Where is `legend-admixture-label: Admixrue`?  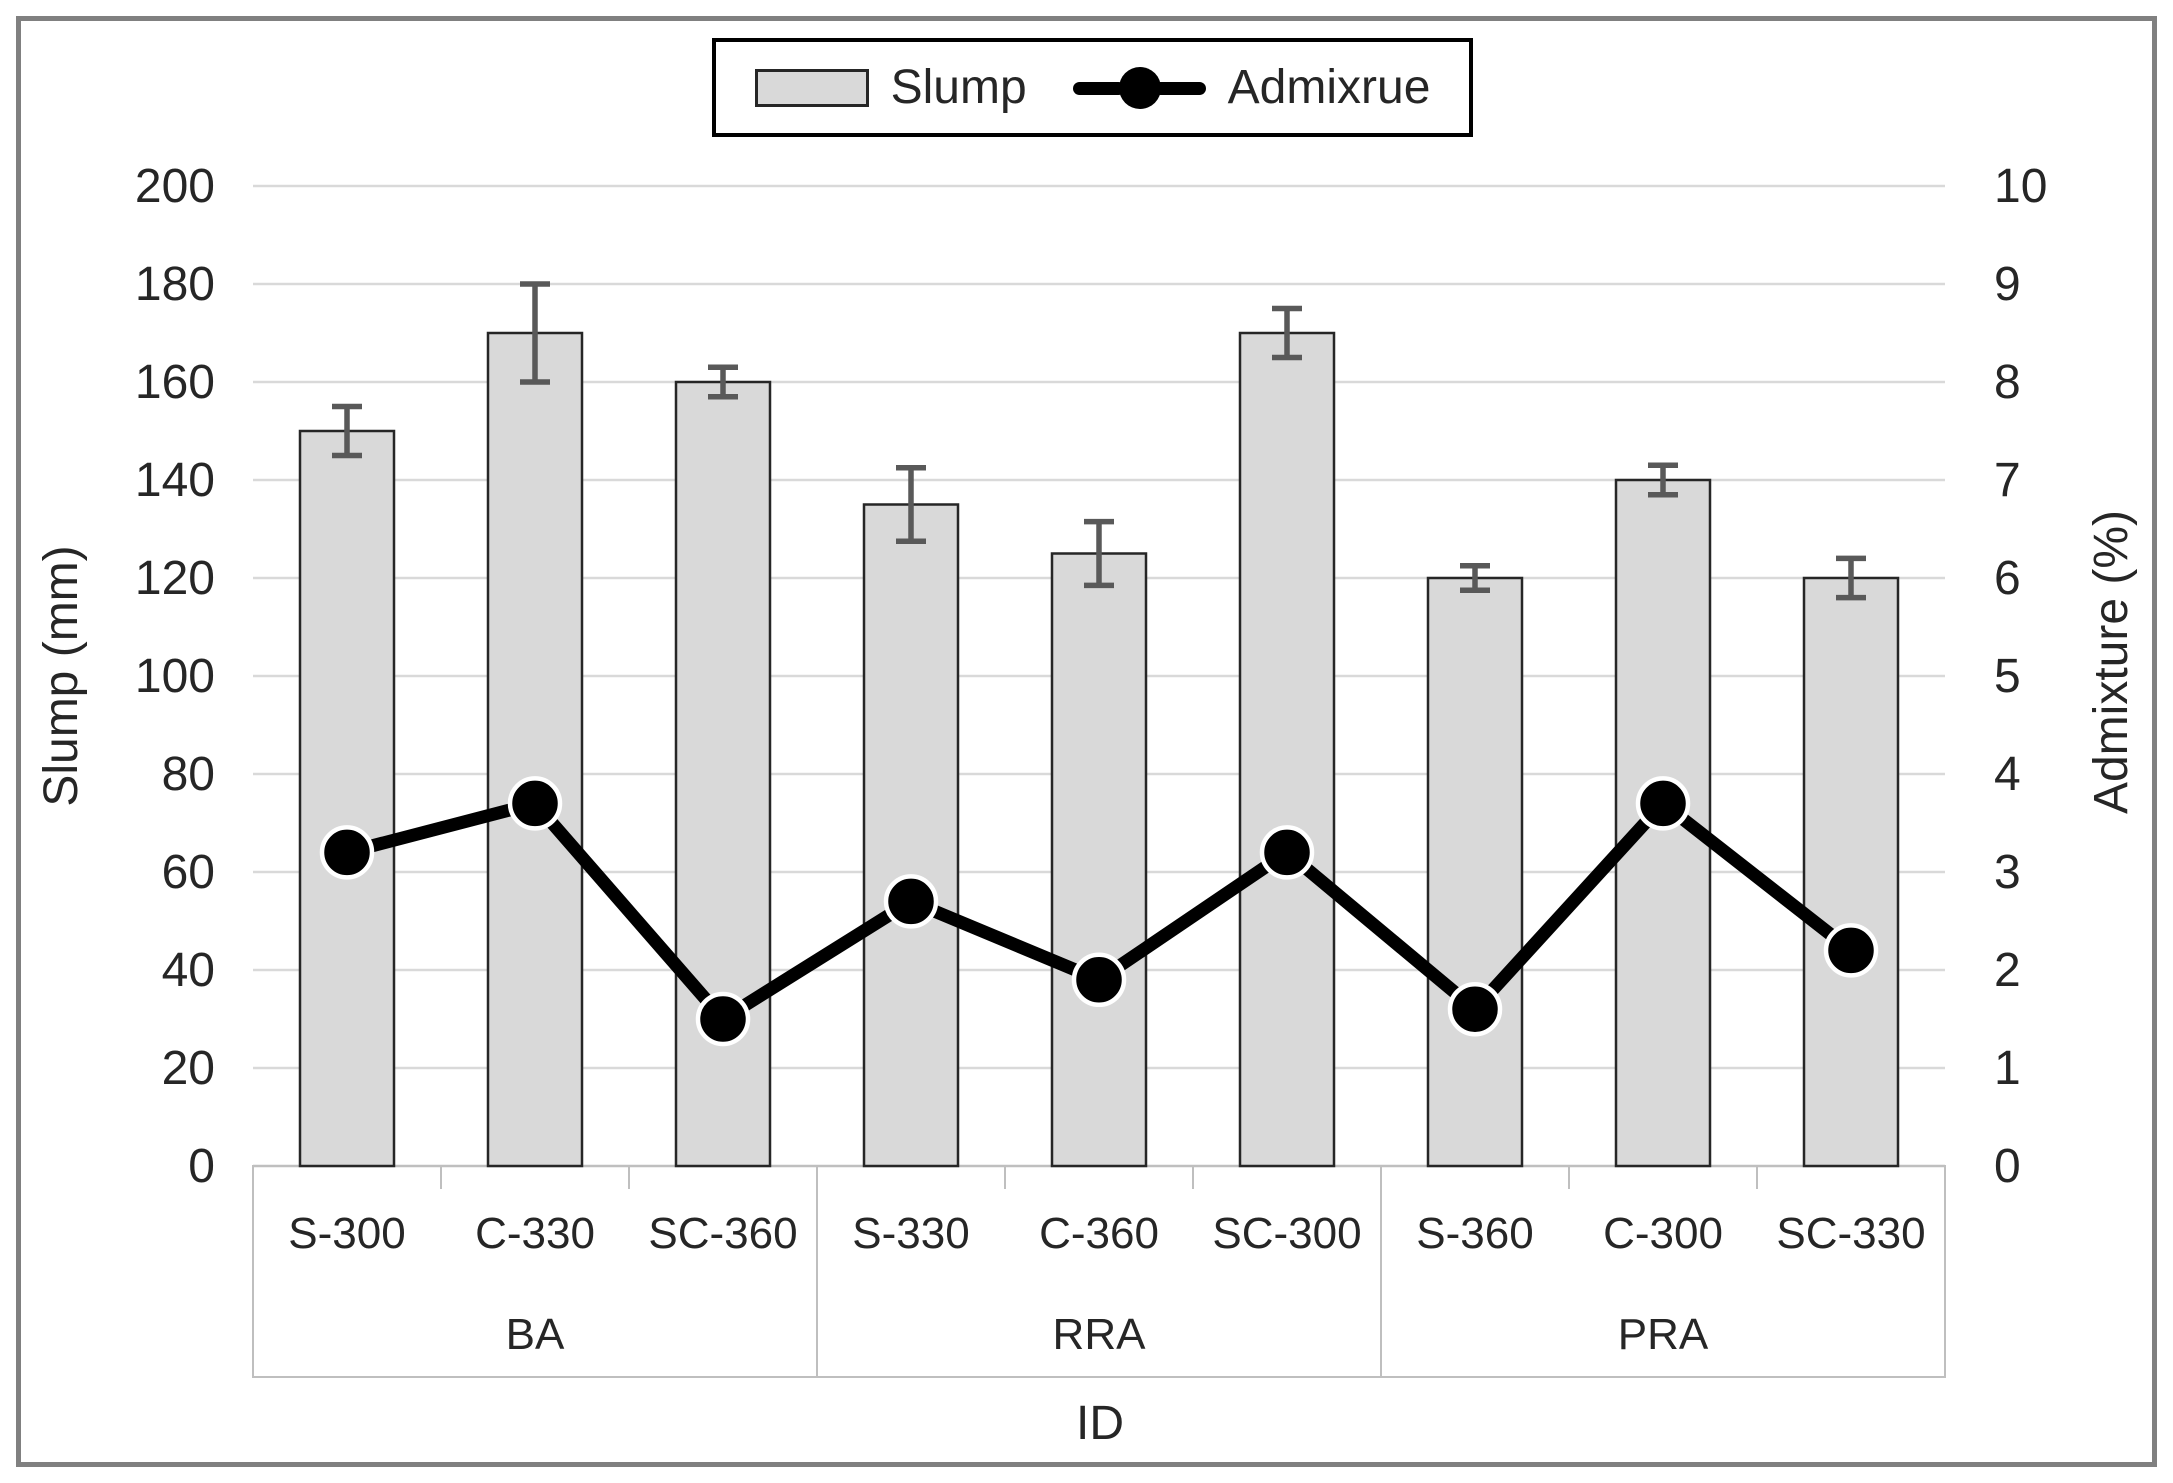 legend-admixture-label: Admixrue is located at coordinates (1329, 87).